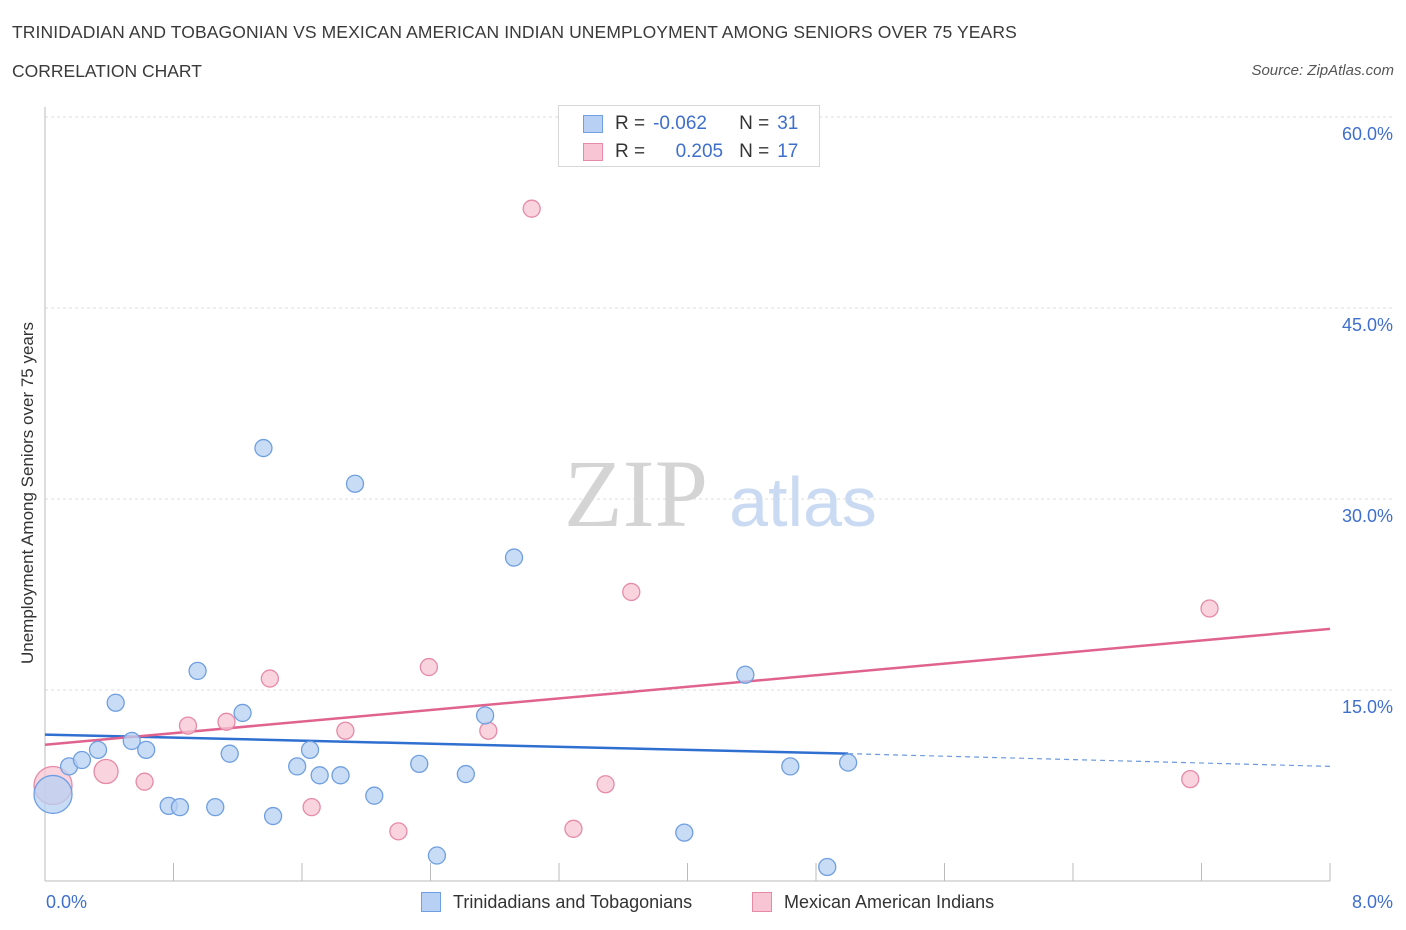 The image size is (1406, 930). What do you see at coordinates (1089, 760) in the screenshot?
I see `trend-line-series1-extension` at bounding box center [1089, 760].